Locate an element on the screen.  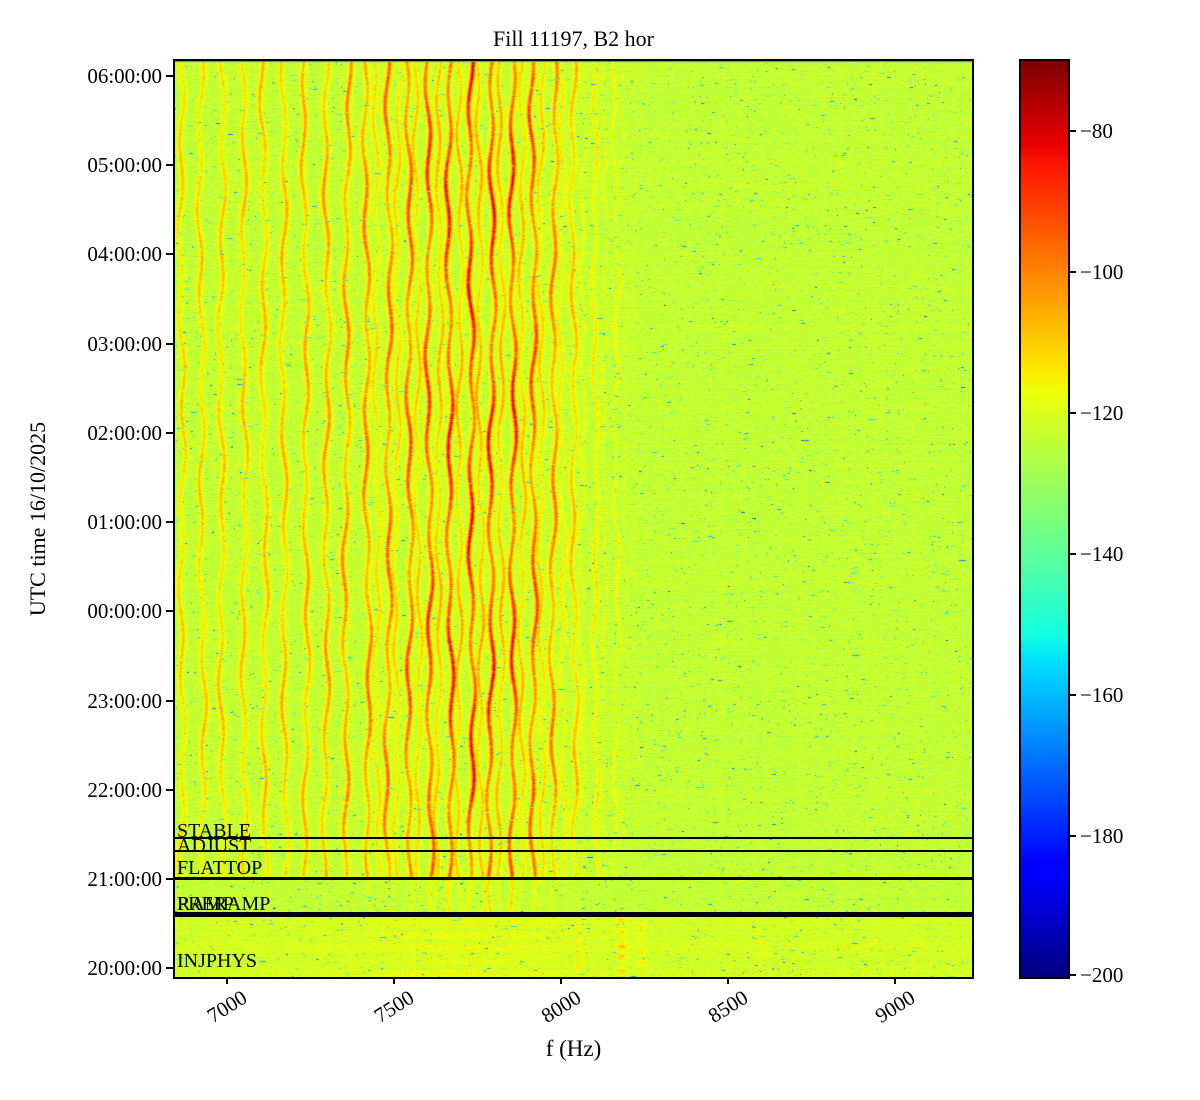
beam-mode-line-adjust is located at coordinates (573, 851).